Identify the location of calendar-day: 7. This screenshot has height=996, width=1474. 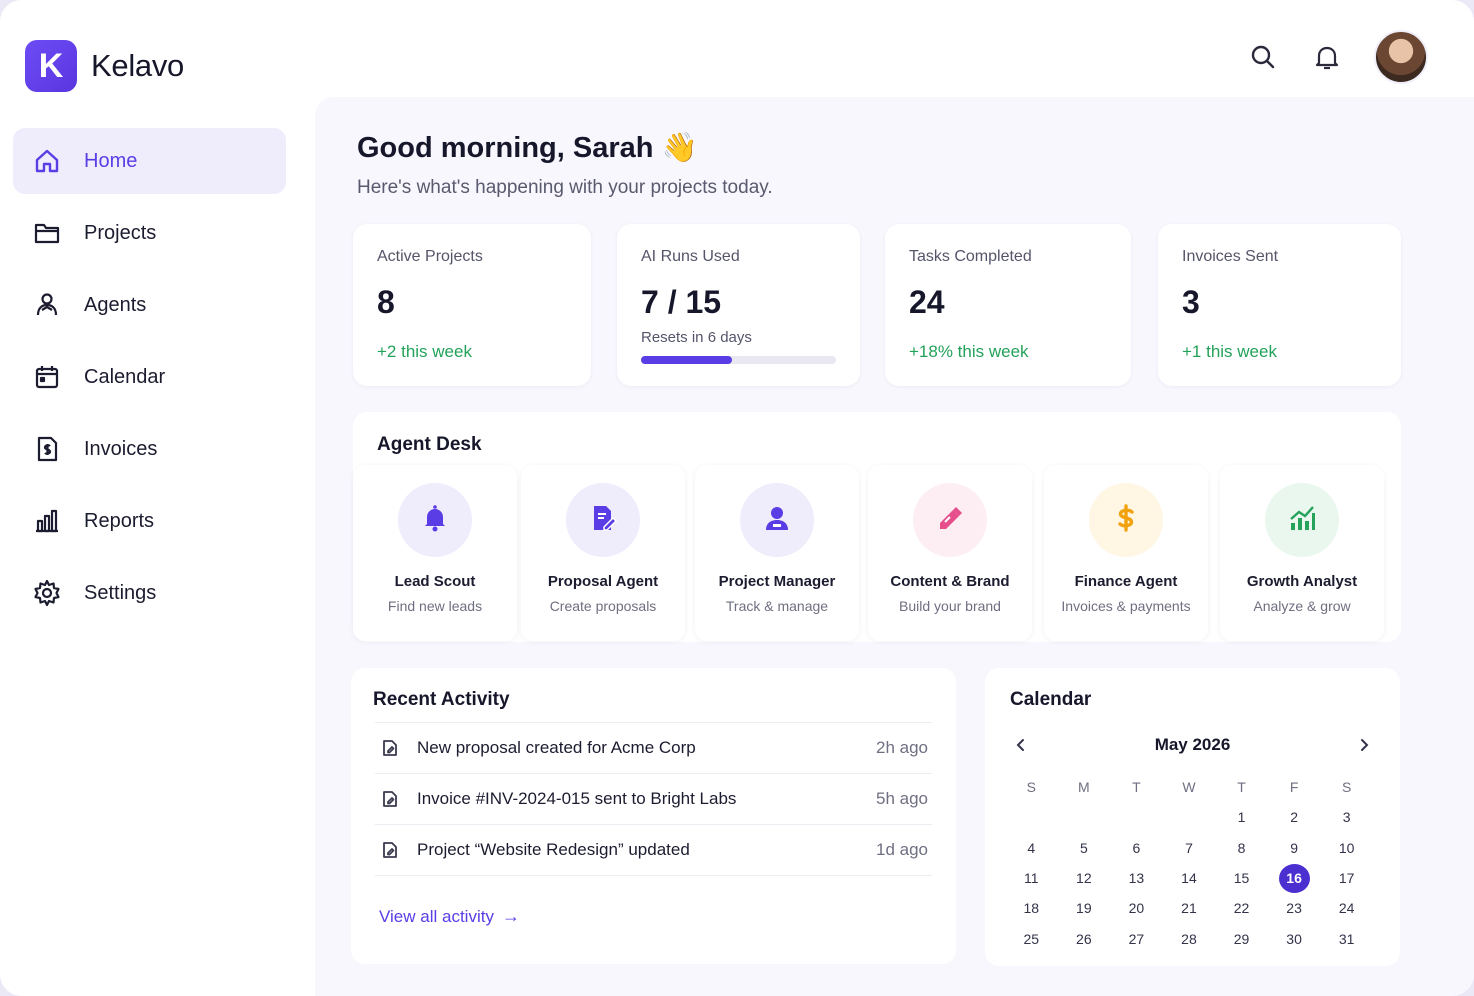
(1189, 848).